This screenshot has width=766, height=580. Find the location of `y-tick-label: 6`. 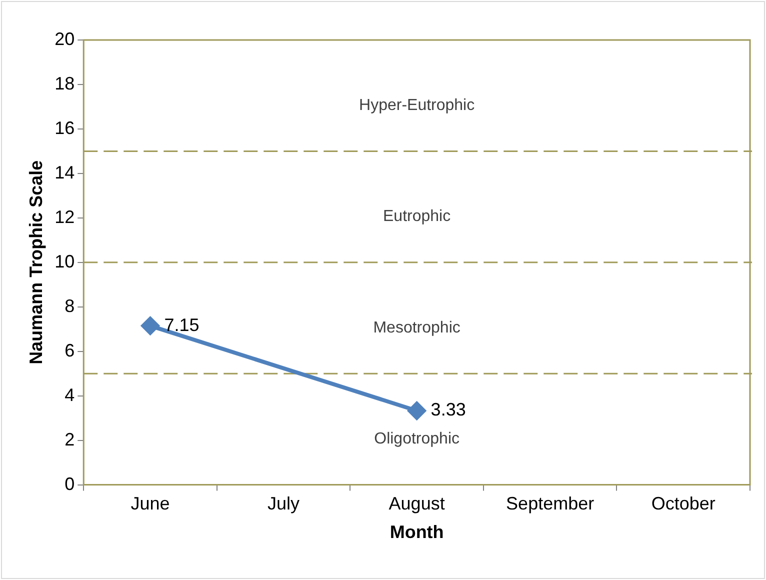

y-tick-label: 6 is located at coordinates (69, 350).